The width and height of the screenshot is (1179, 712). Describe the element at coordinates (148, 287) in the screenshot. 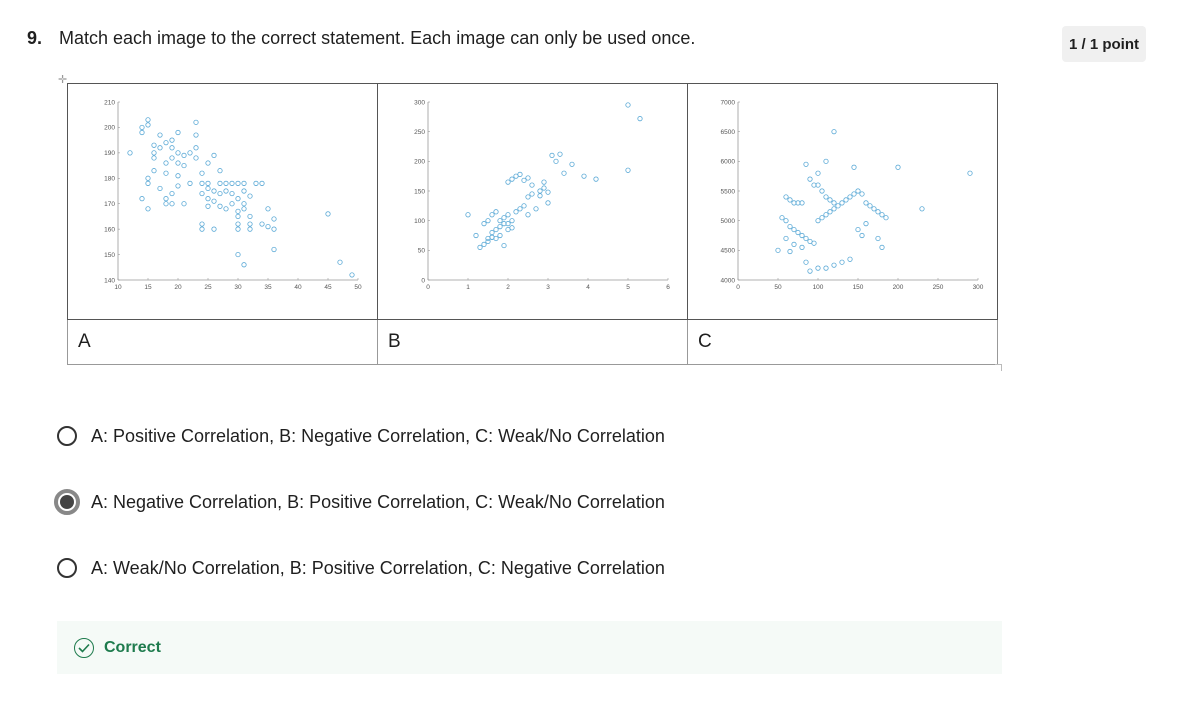

I see `x-tick-label: 15` at that location.